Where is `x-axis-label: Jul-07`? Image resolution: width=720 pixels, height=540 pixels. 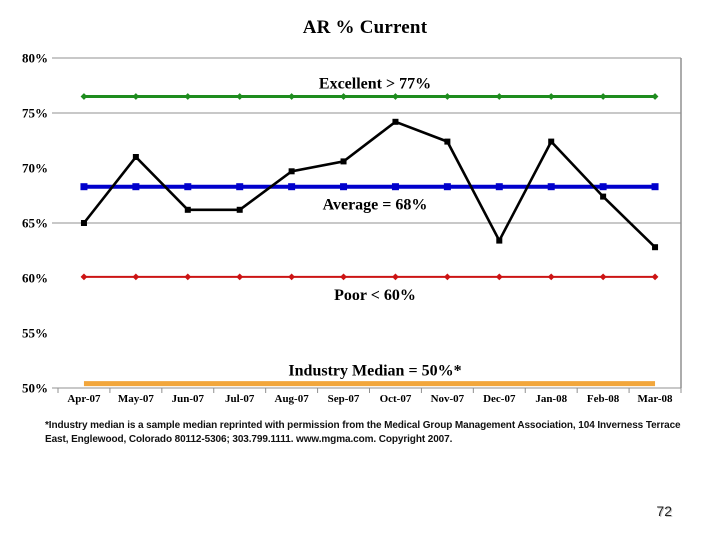
x-axis-label: Jul-07 is located at coordinates (240, 399).